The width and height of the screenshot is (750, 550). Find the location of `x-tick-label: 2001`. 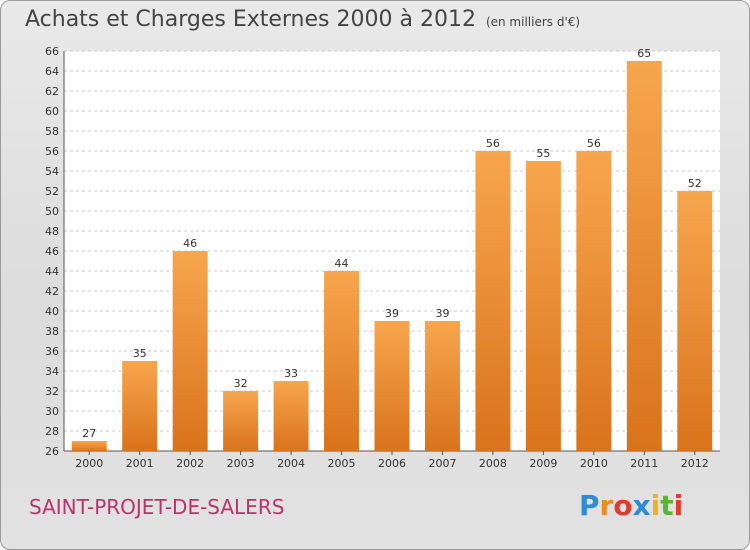

x-tick-label: 2001 is located at coordinates (140, 463).